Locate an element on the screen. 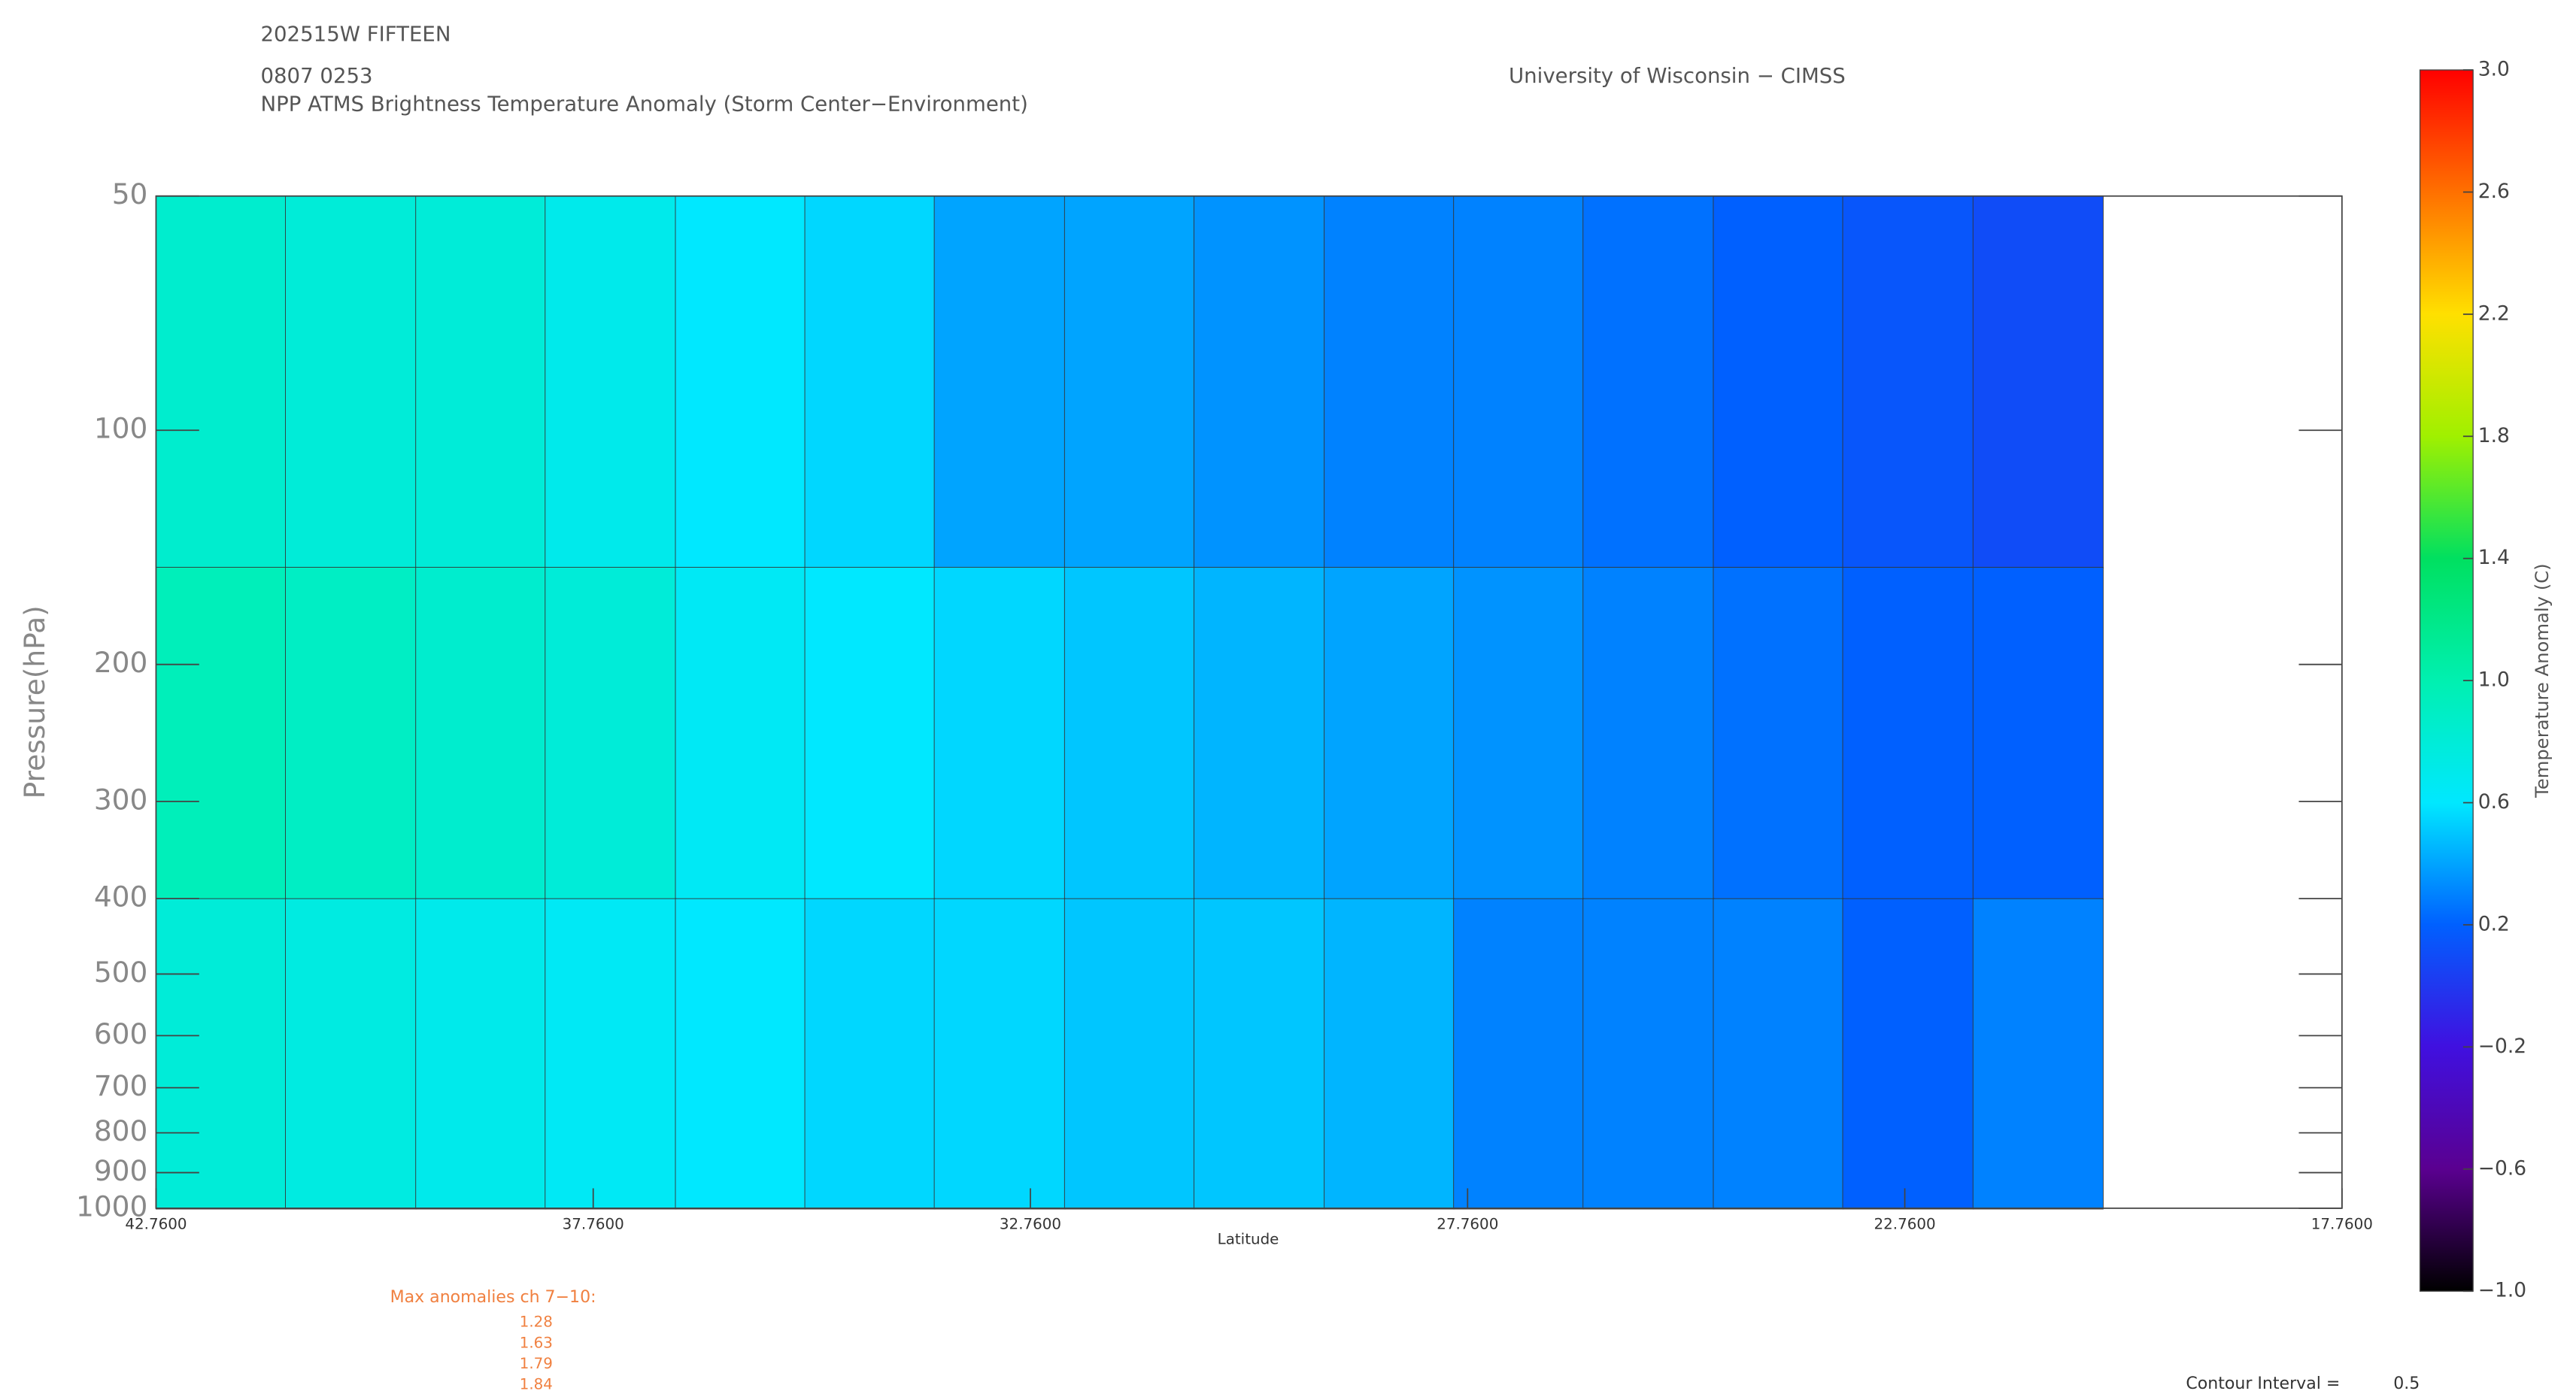  max-title: Max anomalies ch 7−10: is located at coordinates (493, 1297).